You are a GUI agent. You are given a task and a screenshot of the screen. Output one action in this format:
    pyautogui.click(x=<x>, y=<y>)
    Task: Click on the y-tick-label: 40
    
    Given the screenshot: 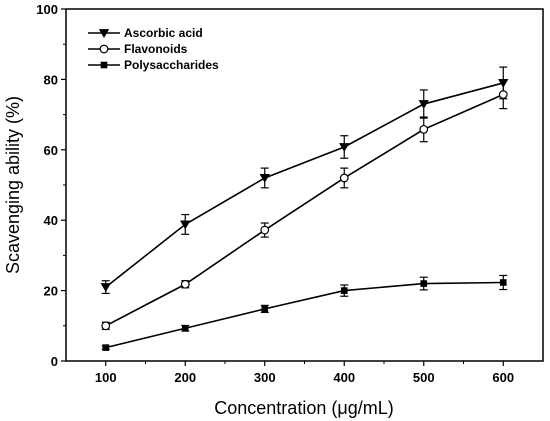 What is the action you would take?
    pyautogui.click(x=51, y=220)
    